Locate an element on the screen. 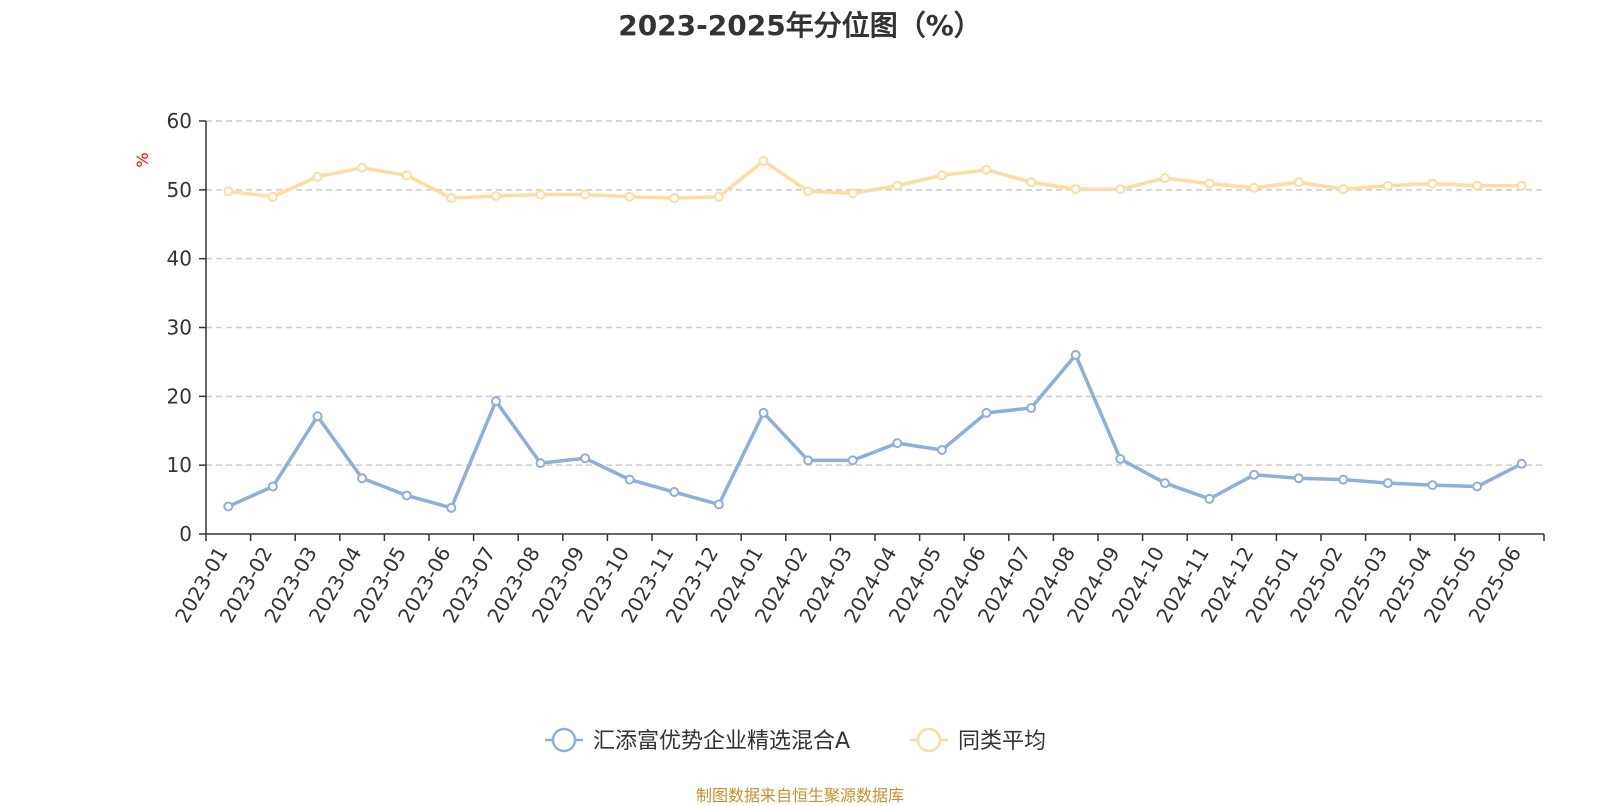 The width and height of the screenshot is (1600, 806). source-note: 制图数据来自恒生聚源数据库 is located at coordinates (799, 795).